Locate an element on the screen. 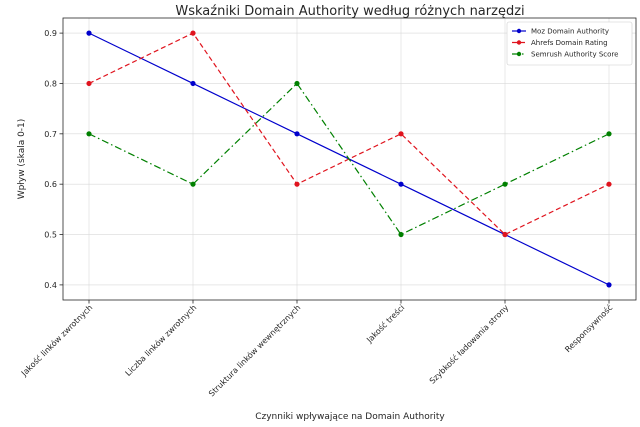 The height and width of the screenshot is (427, 640). legend-entry-label: Semrush Authority Score is located at coordinates (574, 55).